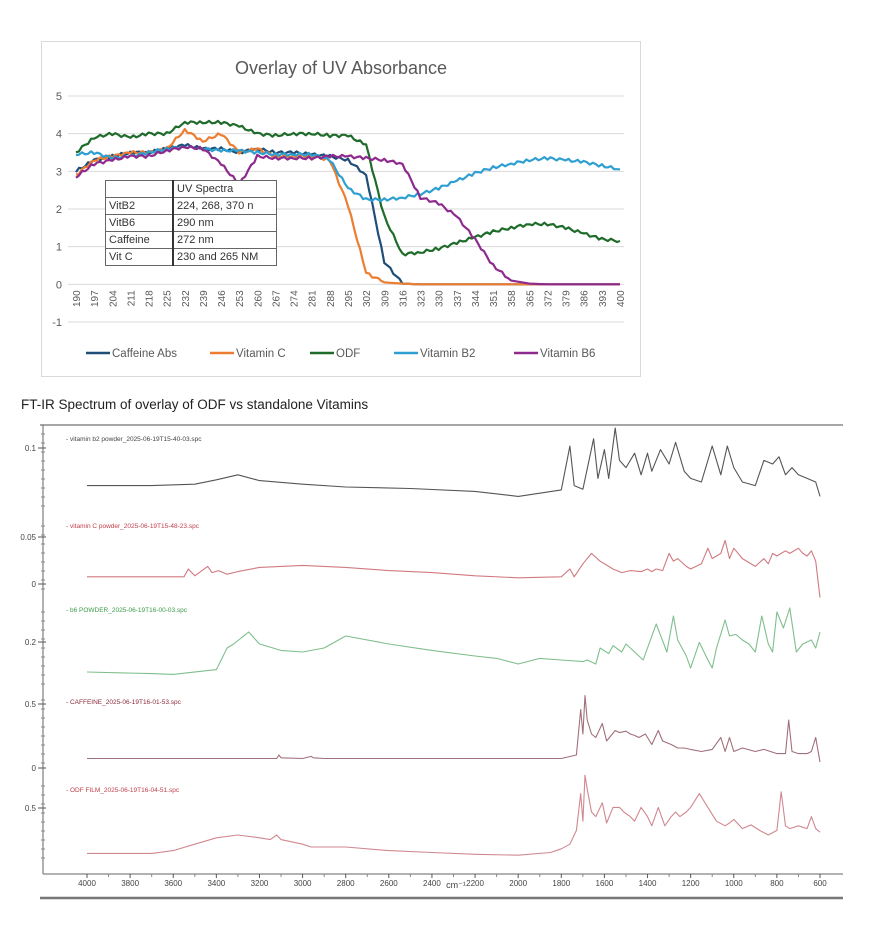 This screenshot has width=873, height=951. What do you see at coordinates (124, 702) in the screenshot?
I see `ftir-spectrum-label: - CAFFEINE_2025-06-19T16-01-53.spc` at bounding box center [124, 702].